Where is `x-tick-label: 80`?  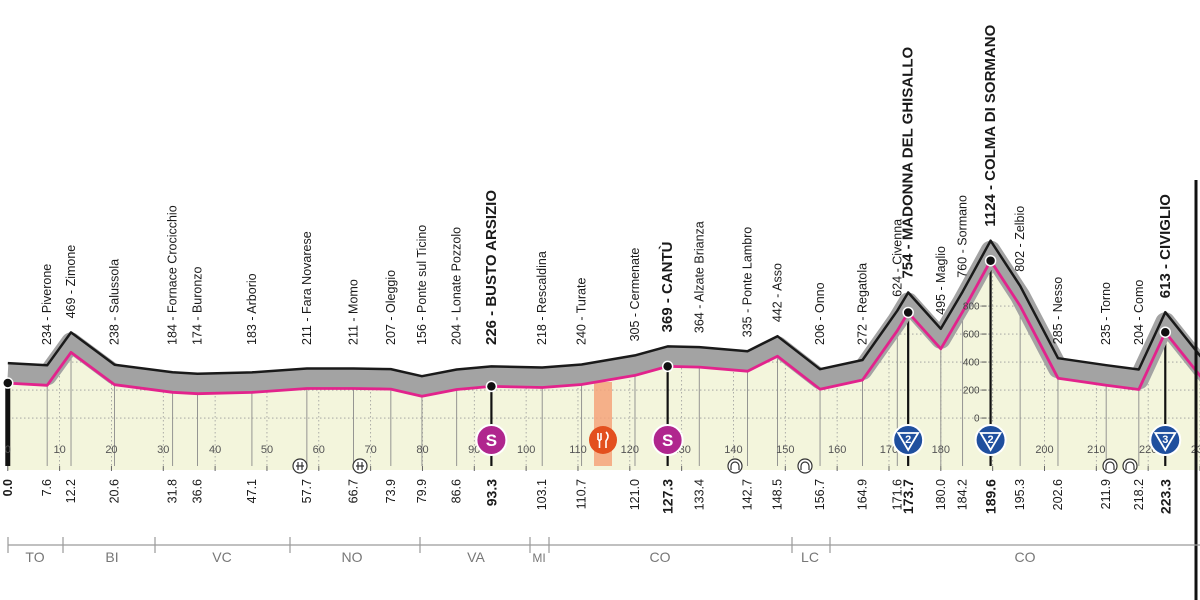 x-tick-label: 80 is located at coordinates (422, 450).